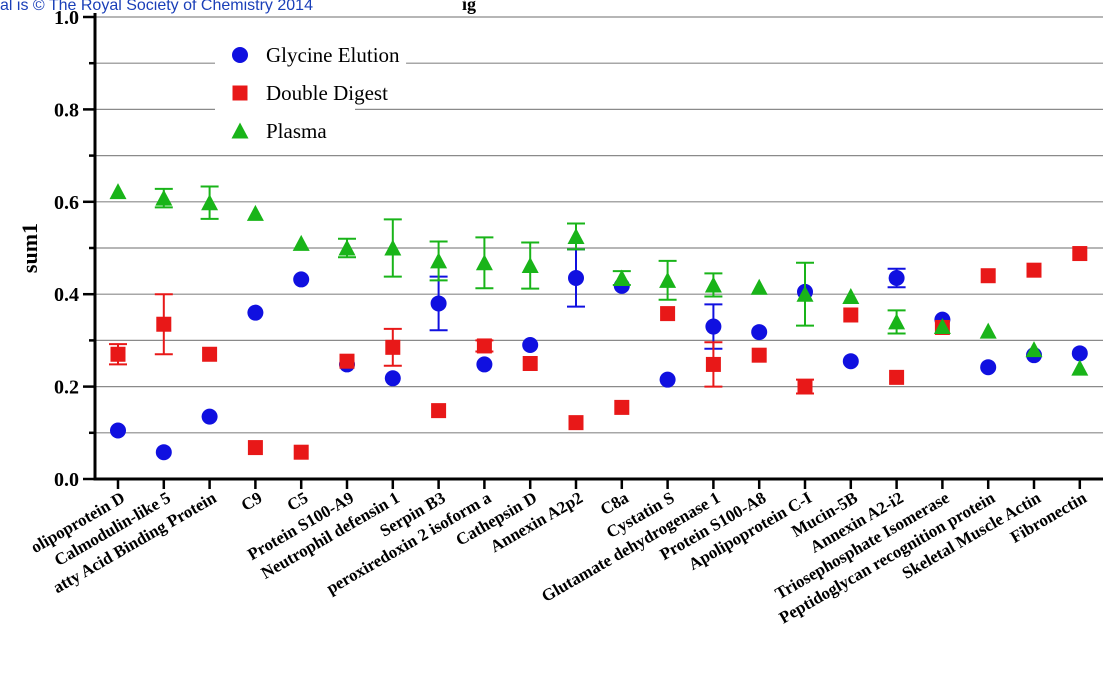 Image resolution: width=1103 pixels, height=700 pixels. I want to click on x-category-label: C9, so click(251, 501).